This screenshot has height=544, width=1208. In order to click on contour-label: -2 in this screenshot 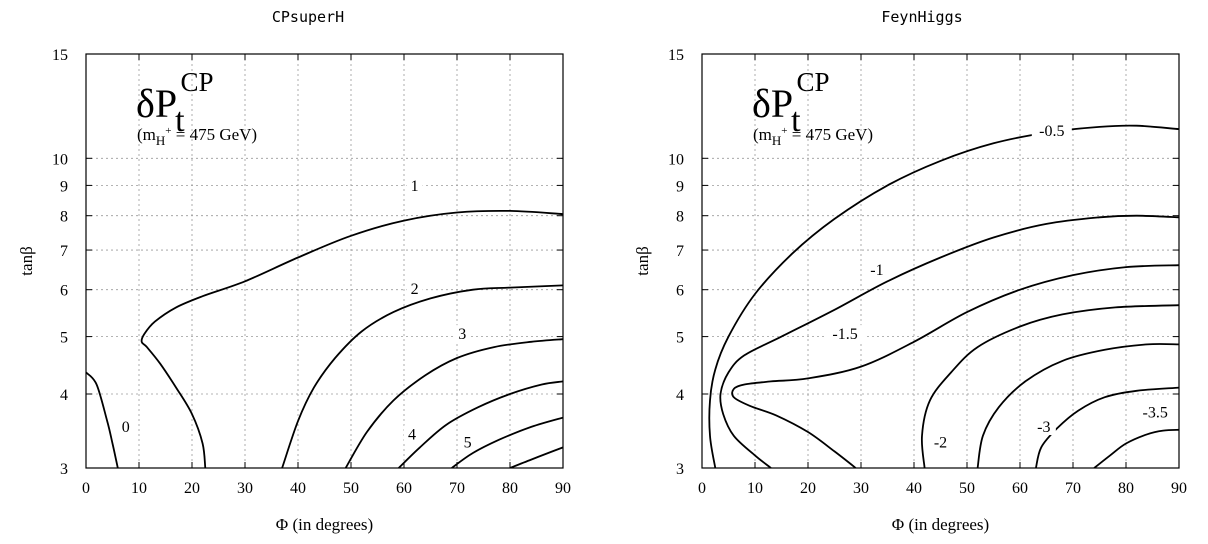, I will do `click(940, 442)`.